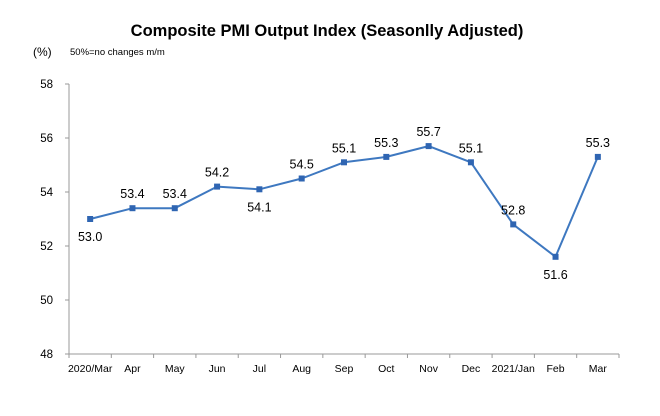 The height and width of the screenshot is (416, 660). I want to click on data-label: 53.0, so click(90, 237).